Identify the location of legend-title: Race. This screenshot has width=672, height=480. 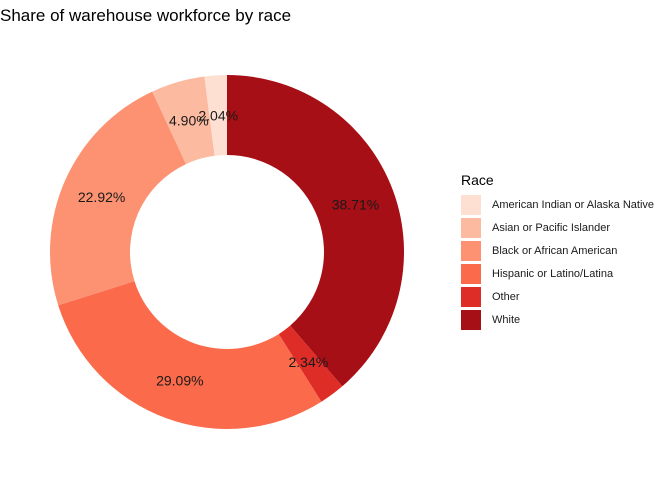
(477, 180).